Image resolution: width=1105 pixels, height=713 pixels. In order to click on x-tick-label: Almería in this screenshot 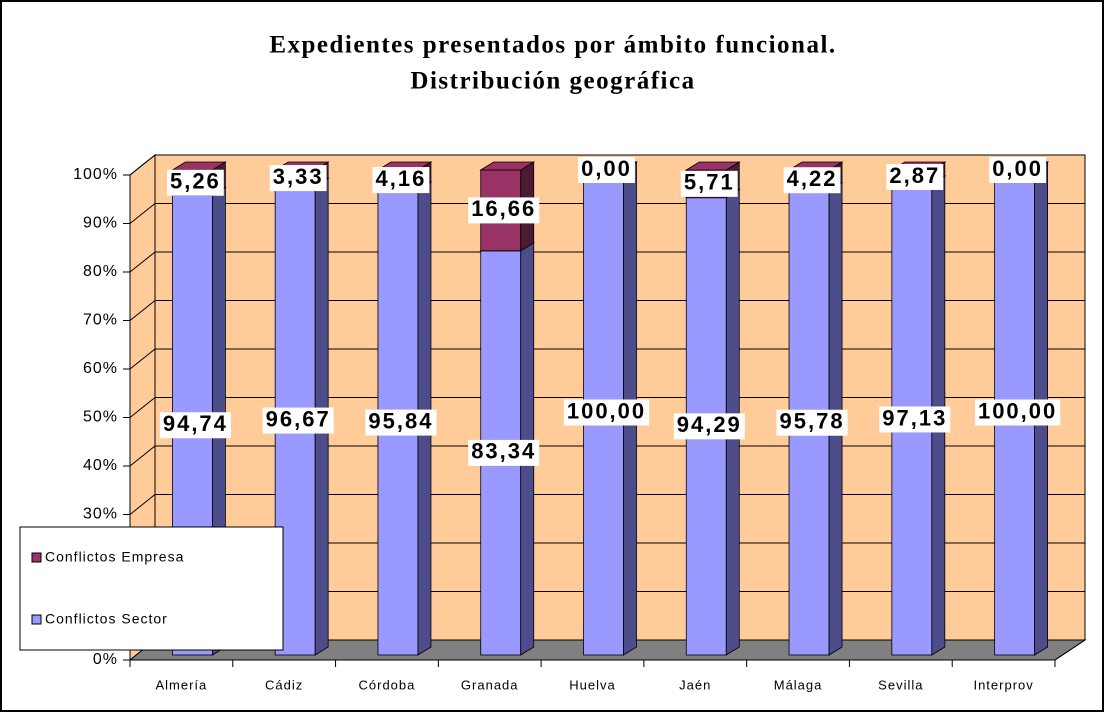, I will do `click(181, 684)`.